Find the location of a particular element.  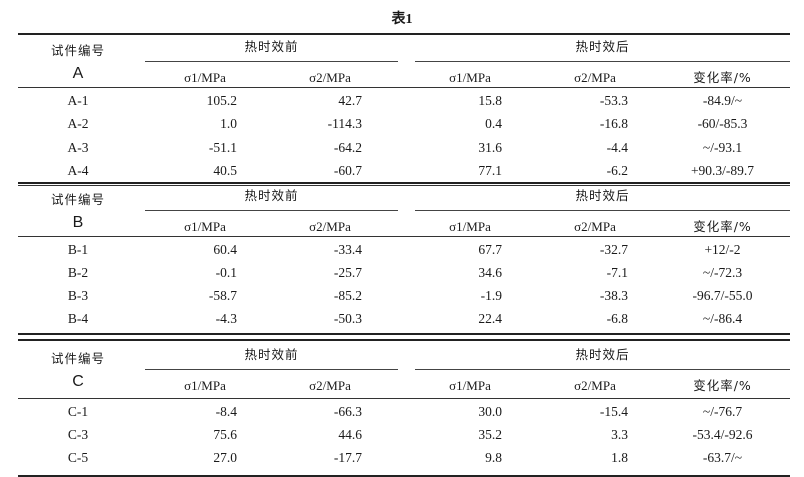

before-sigma1: -8.4 is located at coordinates (226, 411).